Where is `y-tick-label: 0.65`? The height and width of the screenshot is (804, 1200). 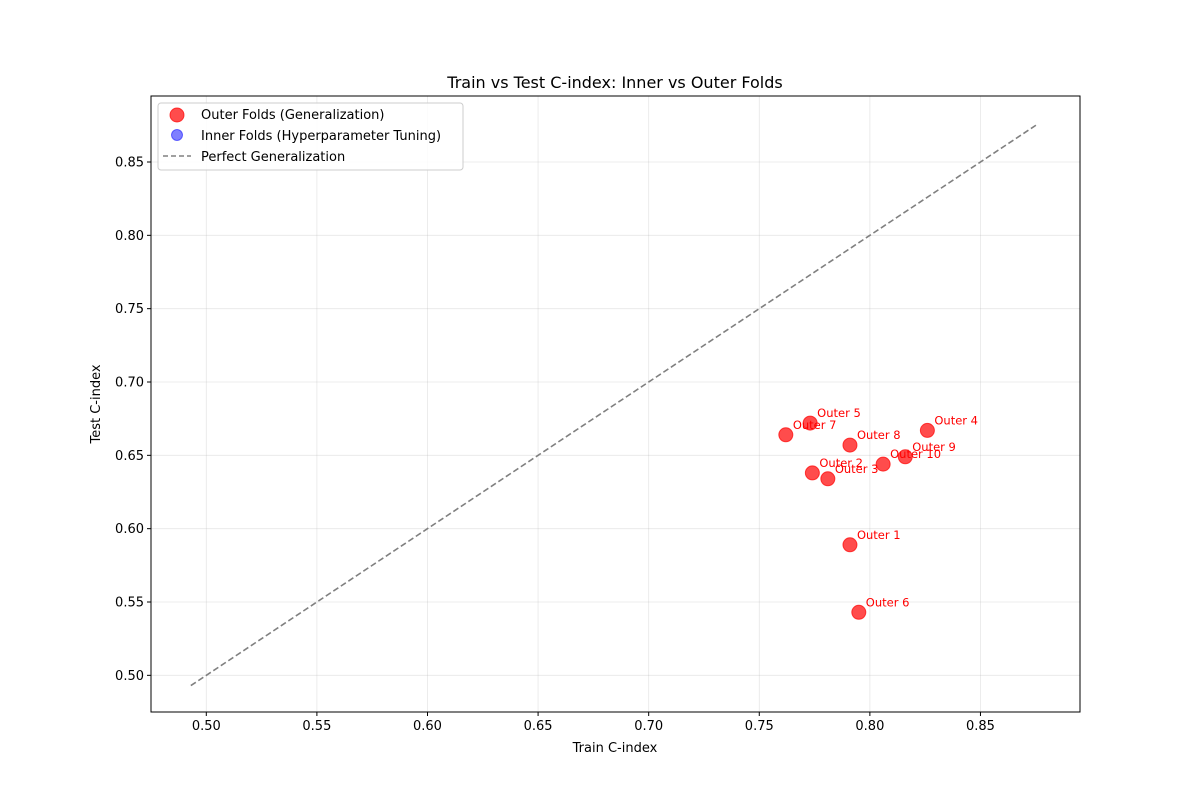 y-tick-label: 0.65 is located at coordinates (129, 456).